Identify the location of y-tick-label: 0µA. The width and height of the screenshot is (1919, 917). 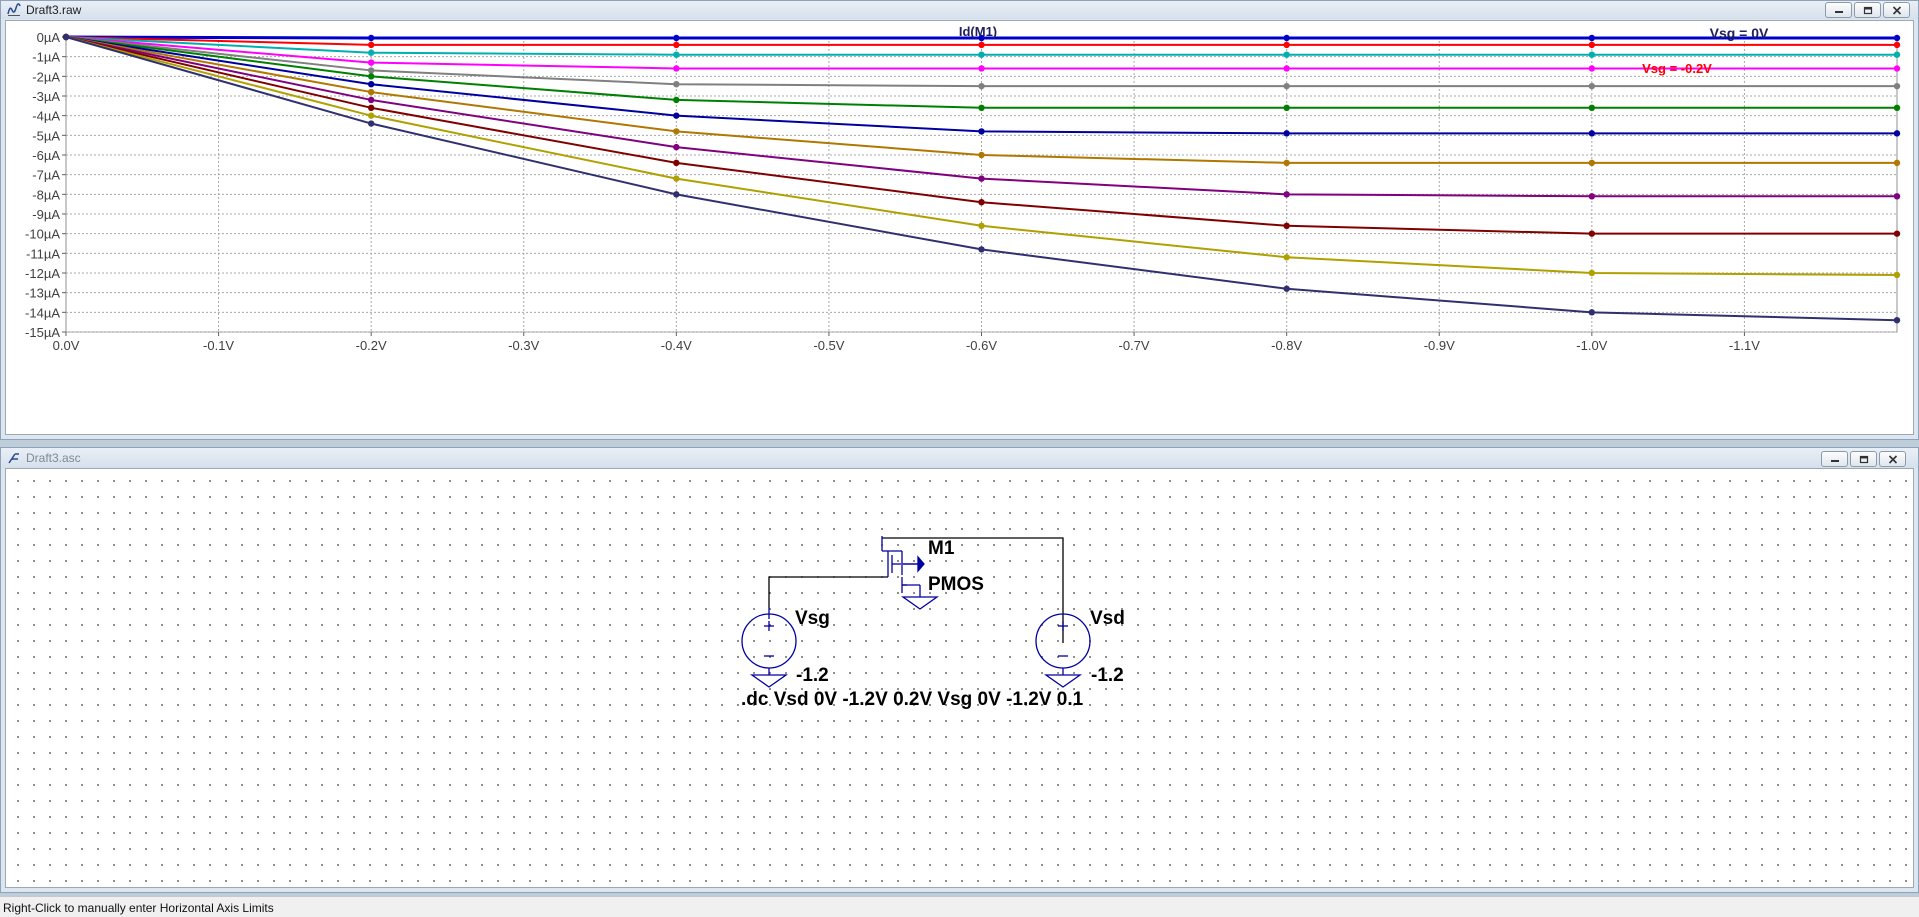
(49, 37).